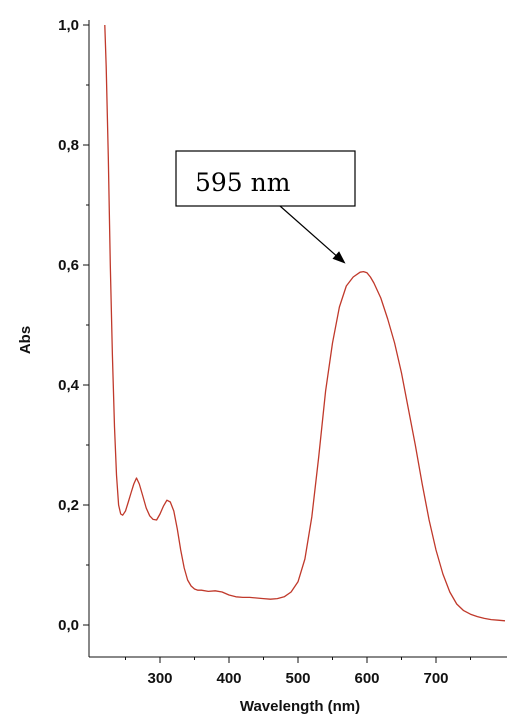  What do you see at coordinates (159, 678) in the screenshot?
I see `x-tick-label-300: 300` at bounding box center [159, 678].